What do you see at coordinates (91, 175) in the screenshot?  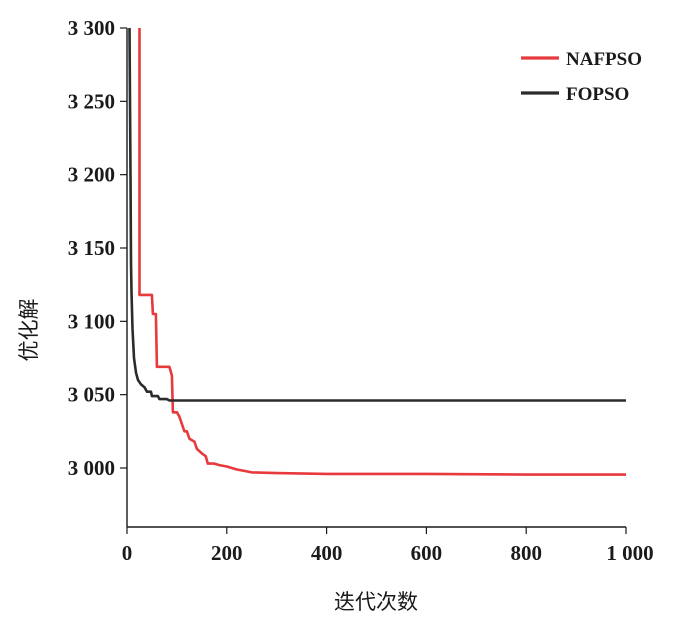 I see `y-tick-label: 3 200` at bounding box center [91, 175].